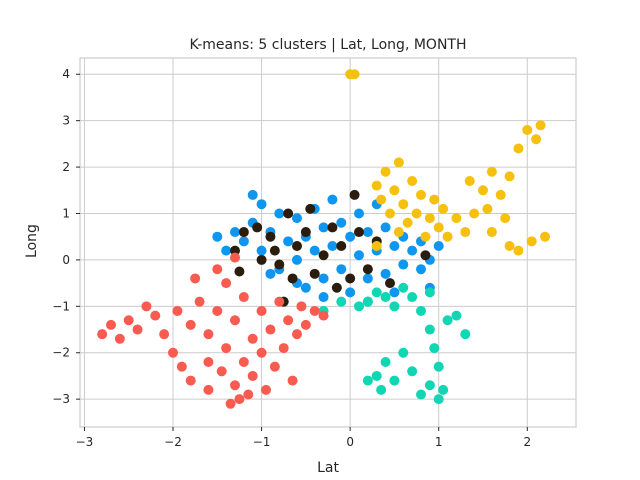 The image size is (640, 480). I want to click on y-tick-label: 2, so click(66, 167).